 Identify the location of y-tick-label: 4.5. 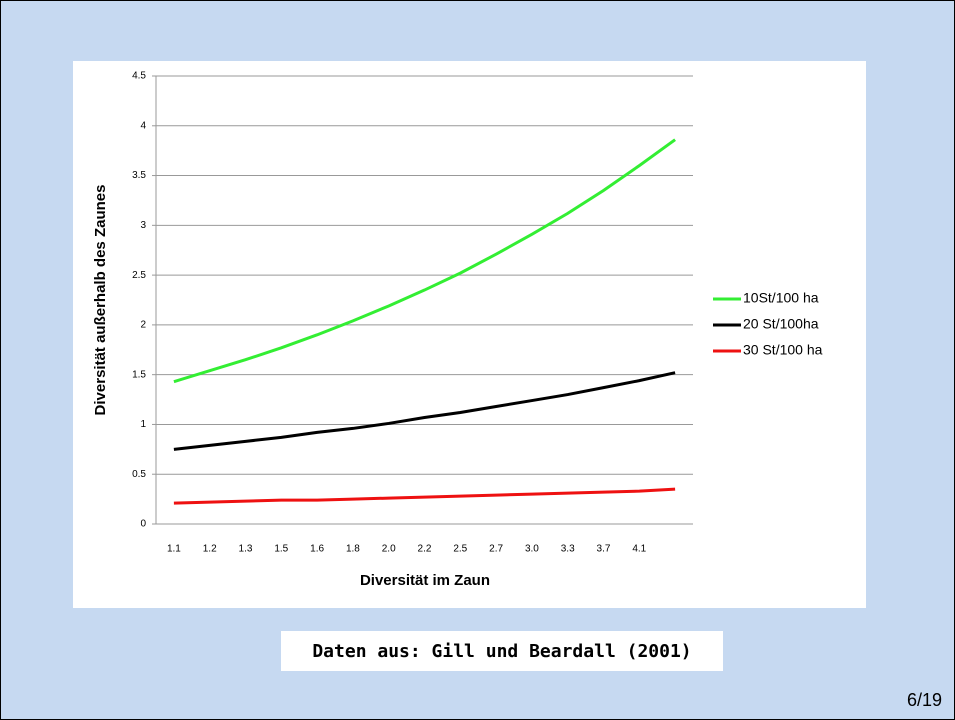
(139, 76).